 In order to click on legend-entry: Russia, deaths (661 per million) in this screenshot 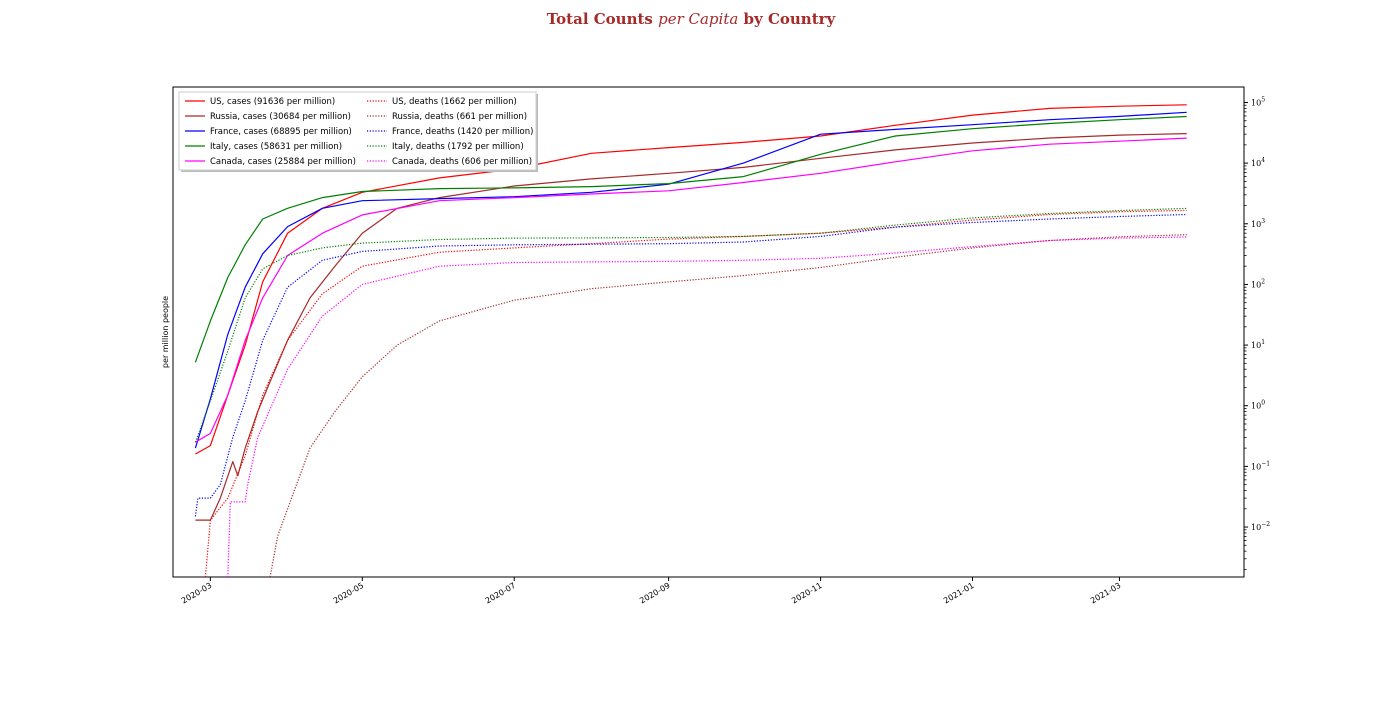, I will do `click(459, 117)`.